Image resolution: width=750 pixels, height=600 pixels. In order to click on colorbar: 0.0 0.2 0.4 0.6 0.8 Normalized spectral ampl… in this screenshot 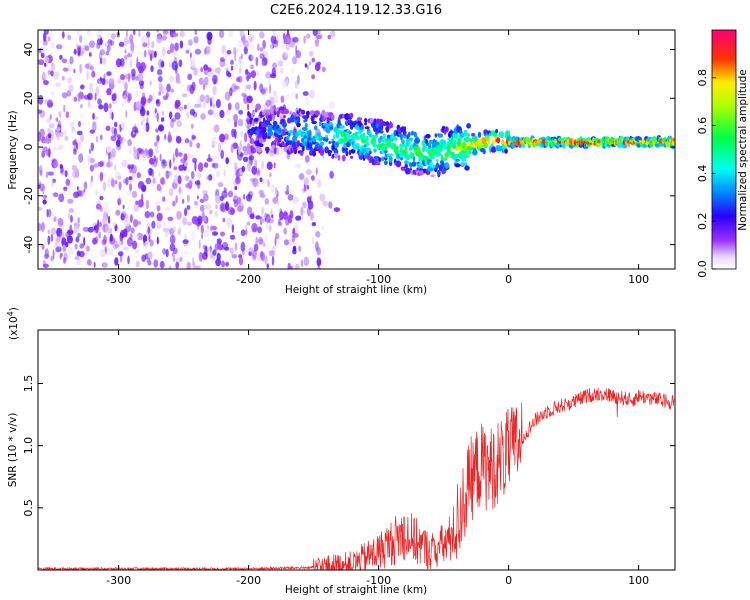, I will do `click(722, 153)`.